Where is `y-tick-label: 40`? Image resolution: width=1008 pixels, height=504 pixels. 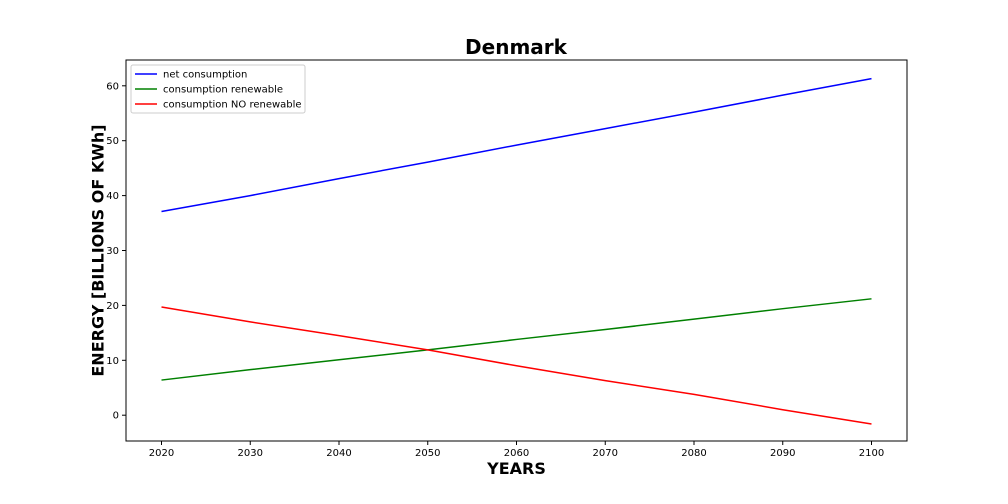
y-tick-label: 40 is located at coordinates (112, 196).